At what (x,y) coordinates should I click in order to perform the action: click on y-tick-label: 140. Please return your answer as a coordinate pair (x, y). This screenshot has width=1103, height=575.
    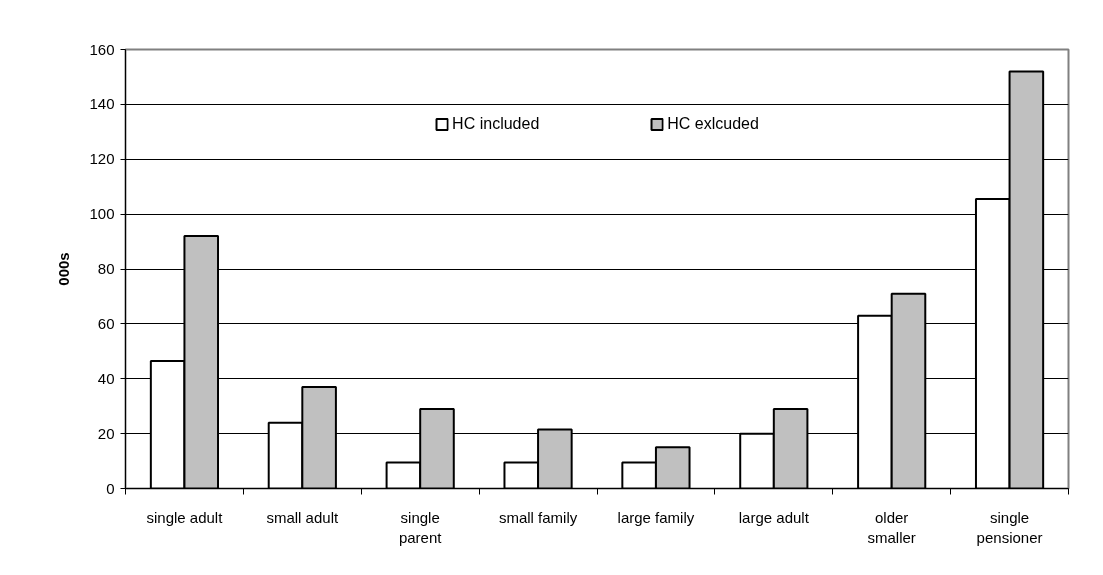
    Looking at the image, I should click on (102, 104).